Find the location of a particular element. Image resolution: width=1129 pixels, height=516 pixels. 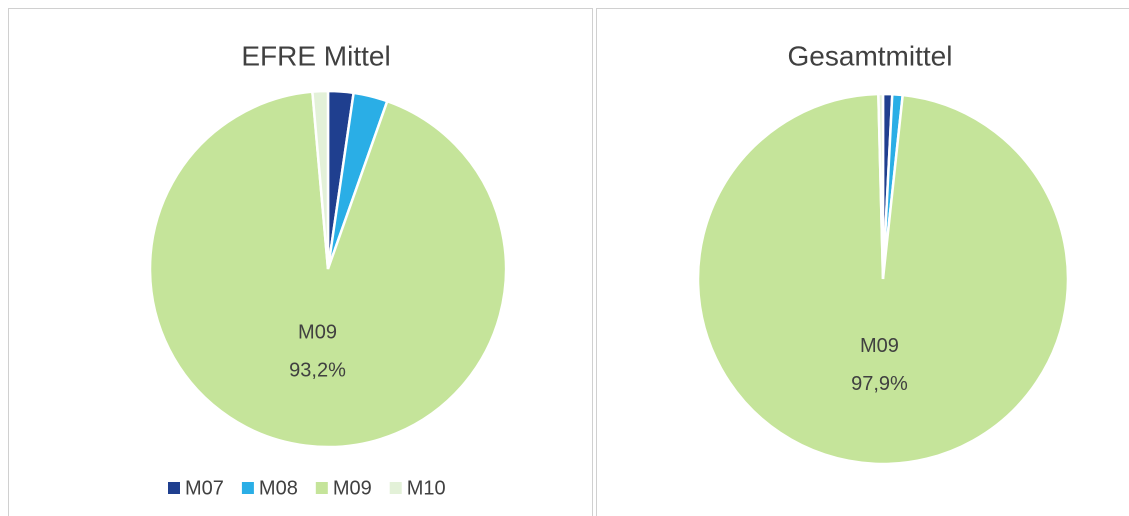

legend-label: M09 is located at coordinates (352, 488).